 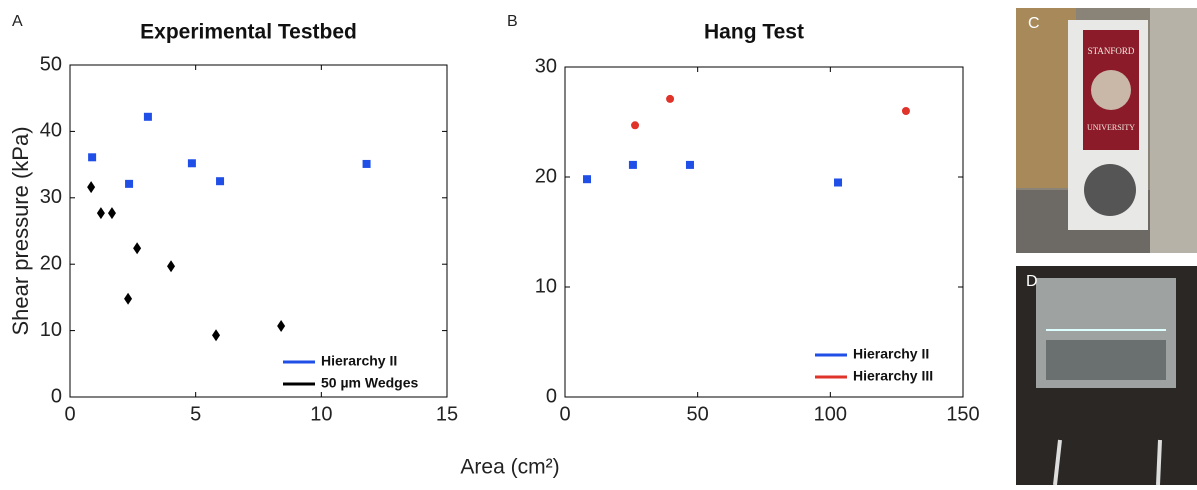 I want to click on photo-seal, so click(x=1111, y=90).